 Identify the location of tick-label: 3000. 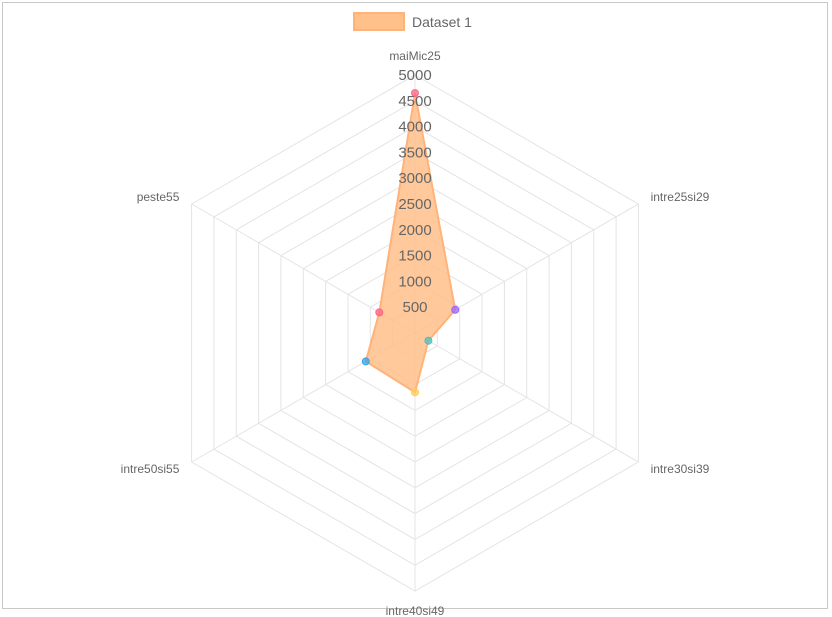
(414, 178).